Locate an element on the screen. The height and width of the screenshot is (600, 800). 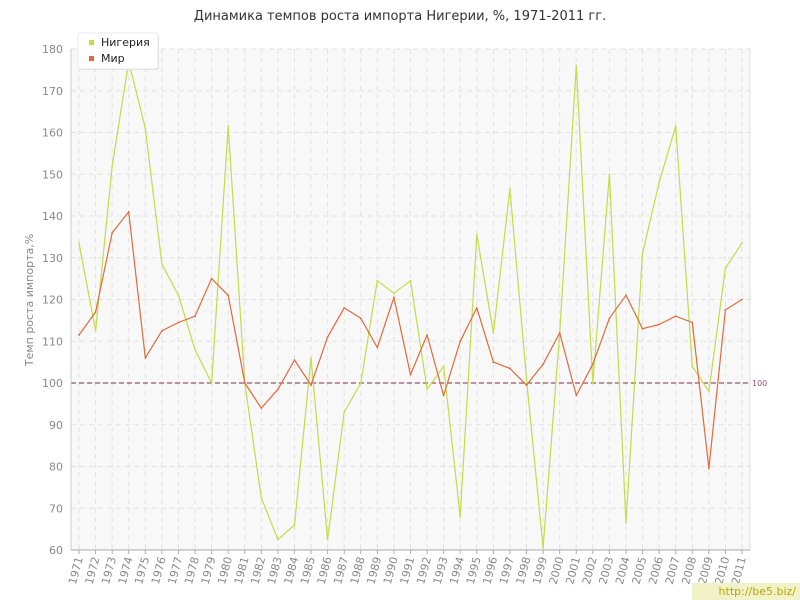
legend: Нигерия Мир is located at coordinates (118, 51).